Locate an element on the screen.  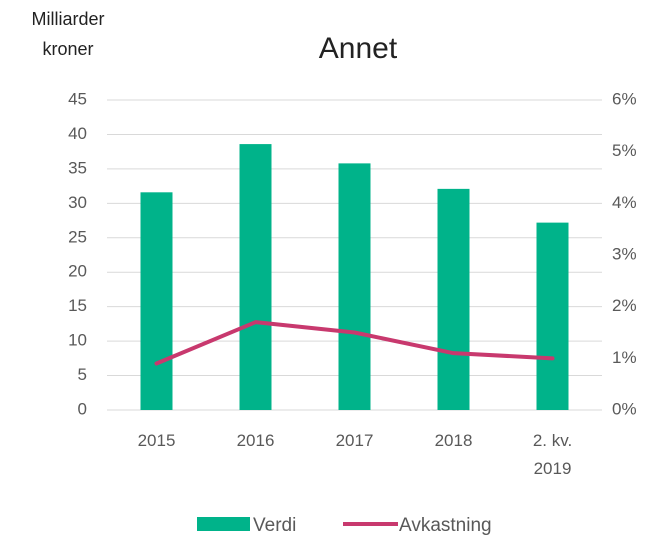
y2-tick-label: 5% is located at coordinates (624, 150).